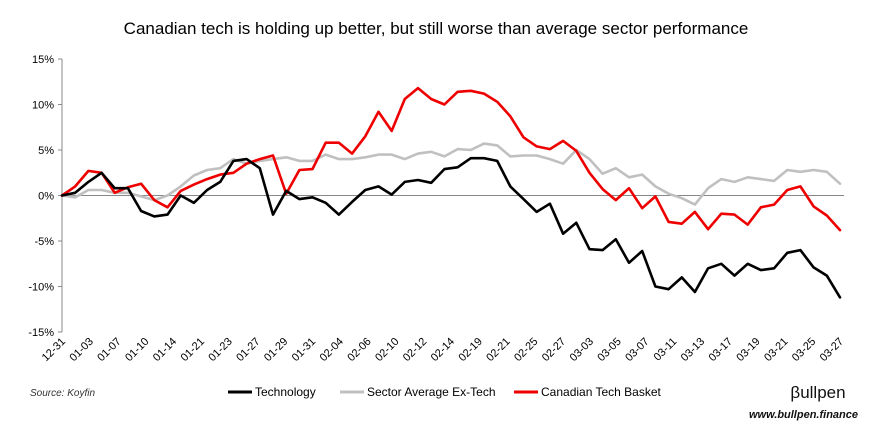 This screenshot has height=432, width=872. I want to click on source-note: Source: Koyfin, so click(62, 393).